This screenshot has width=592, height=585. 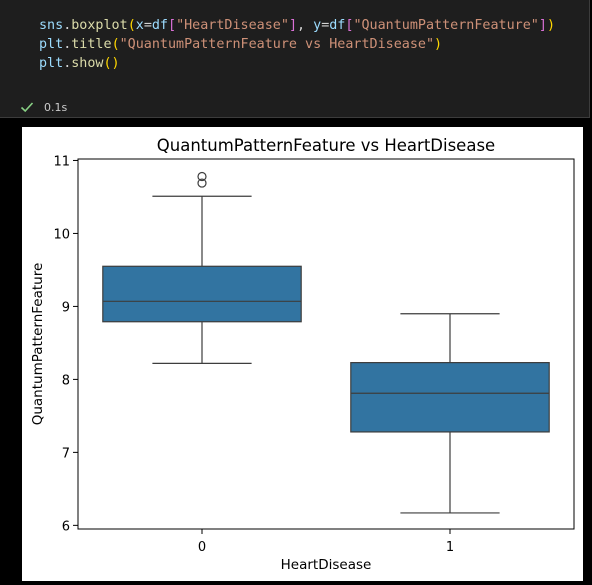 What do you see at coordinates (66, 380) in the screenshot?
I see `y-tick-label: 8` at bounding box center [66, 380].